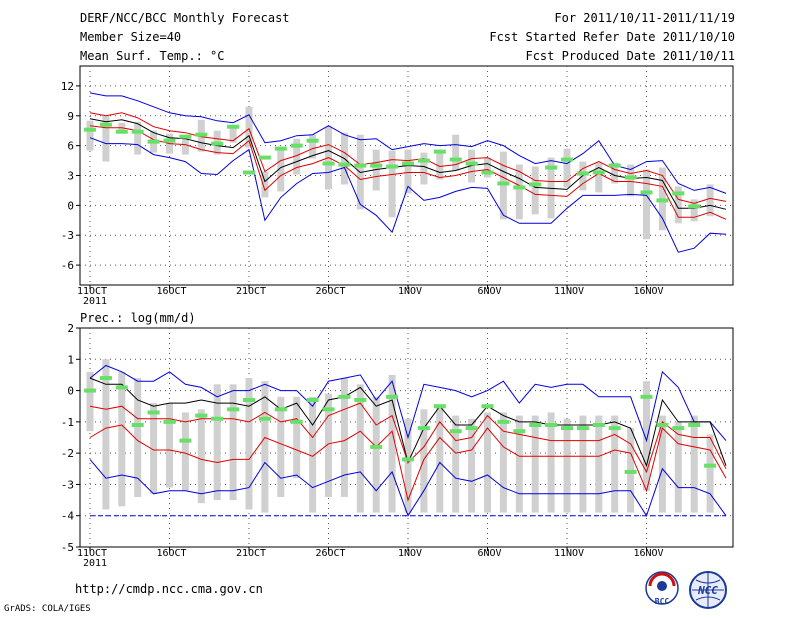 This screenshot has height=618, width=800. I want to click on temperature-variable-label: Mean Surf. Temp.: °C, so click(152, 56).